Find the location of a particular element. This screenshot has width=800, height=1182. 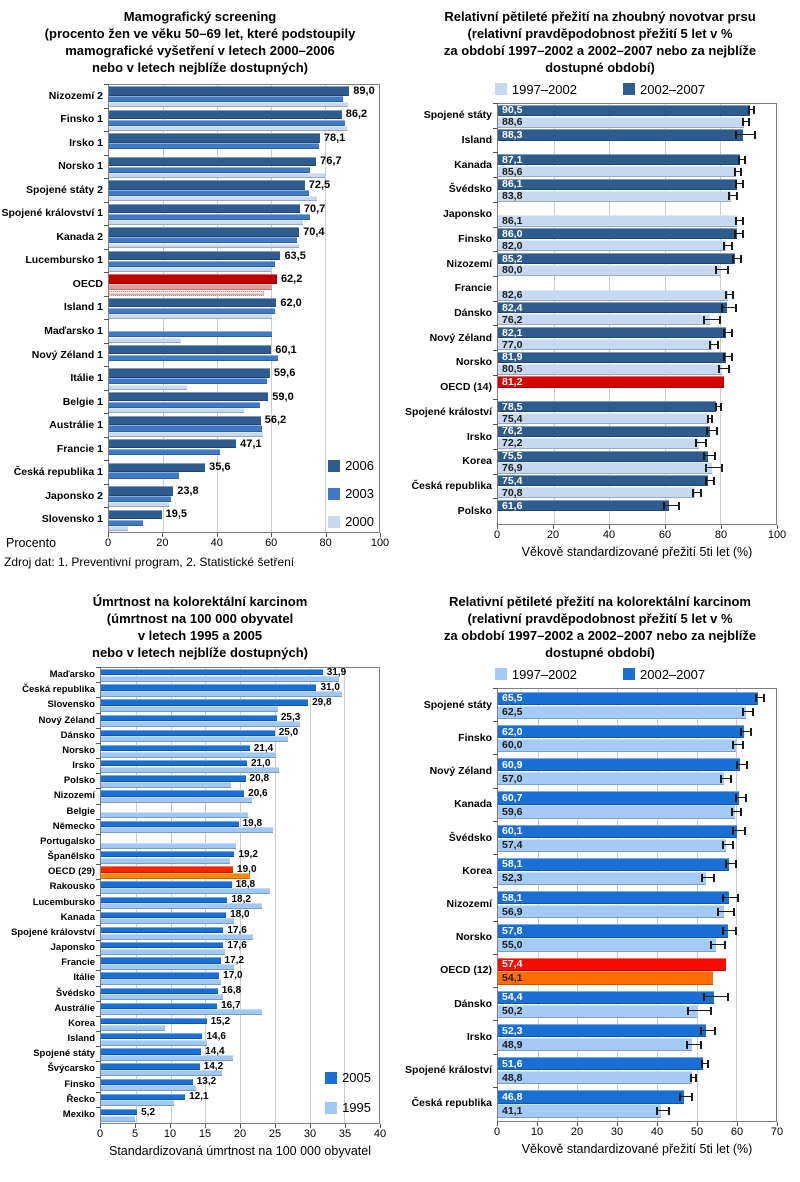

bar-row: 82,4 76,2 is located at coordinates (634, 313).